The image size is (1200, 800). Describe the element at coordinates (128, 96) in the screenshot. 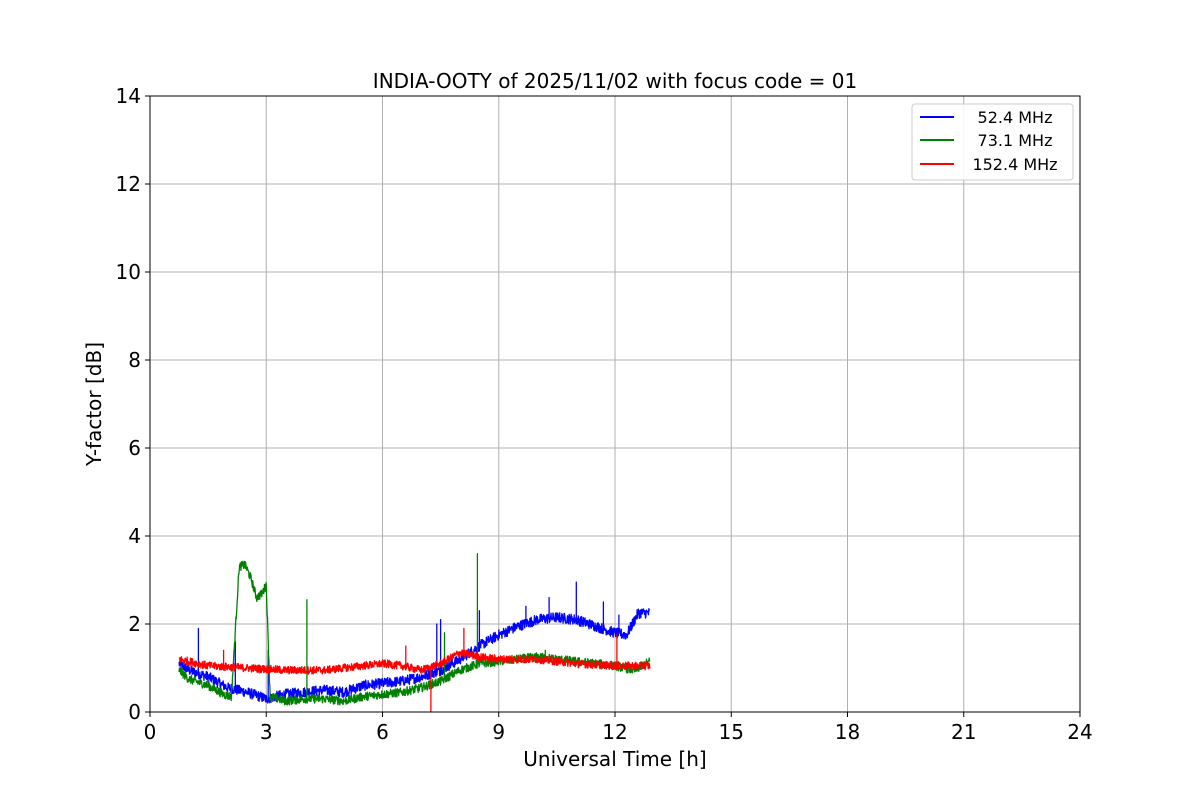

I see `y-tick-label: 14` at that location.